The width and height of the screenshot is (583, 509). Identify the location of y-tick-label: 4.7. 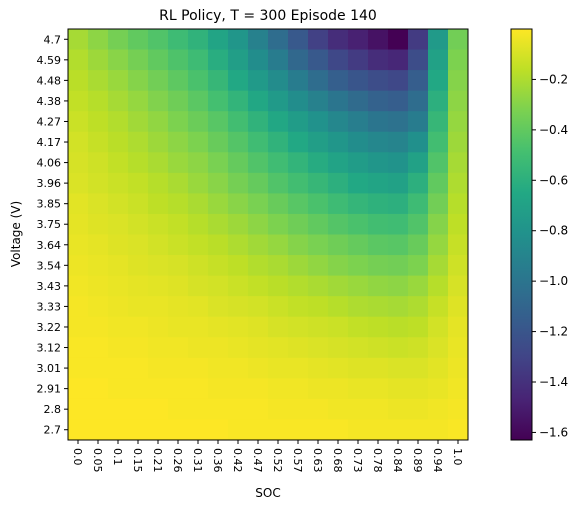
(53, 39).